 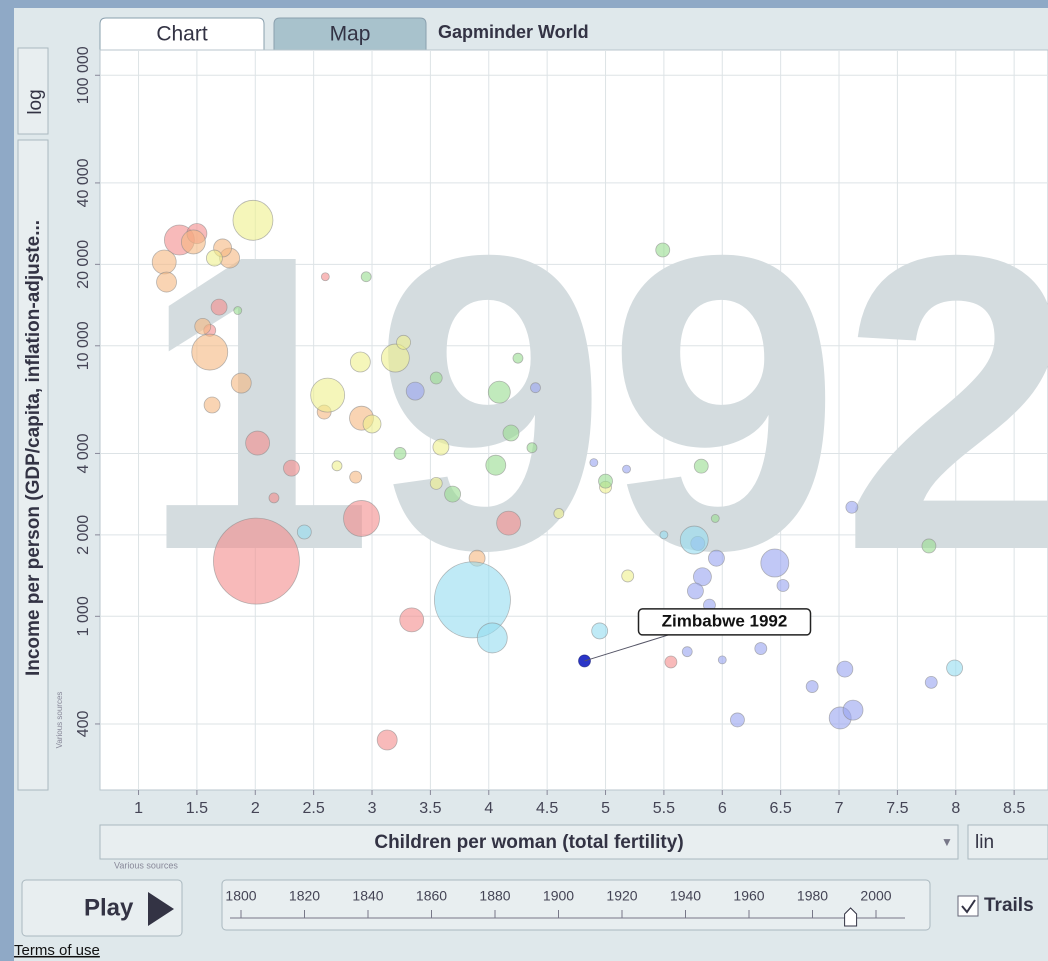 What do you see at coordinates (83, 182) in the screenshot?
I see `y-tick-label: 40 000` at bounding box center [83, 182].